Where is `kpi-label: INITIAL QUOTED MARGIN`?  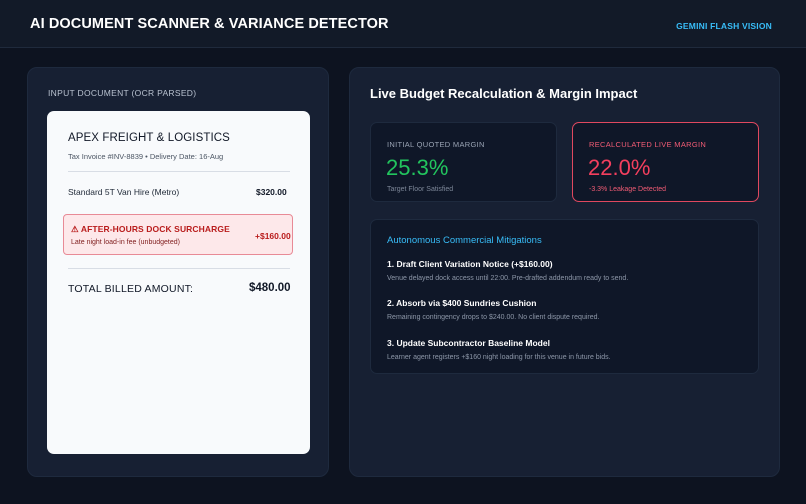
kpi-label: INITIAL QUOTED MARGIN is located at coordinates (436, 144).